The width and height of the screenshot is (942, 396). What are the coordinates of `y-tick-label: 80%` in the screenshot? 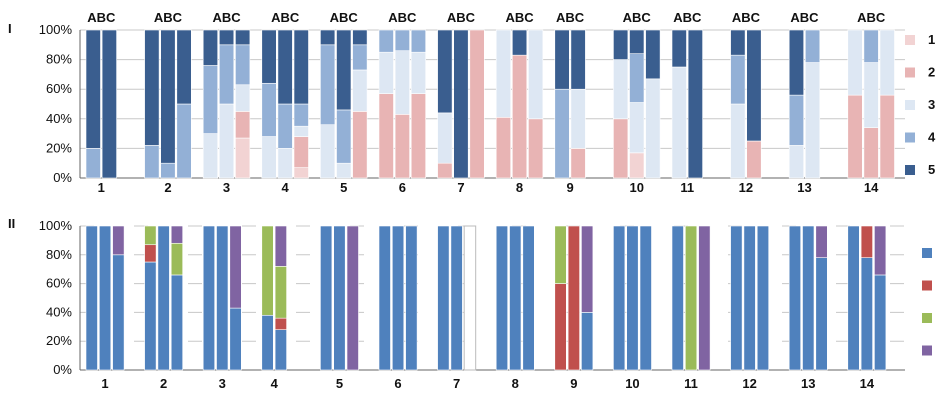 It's located at (59, 59).